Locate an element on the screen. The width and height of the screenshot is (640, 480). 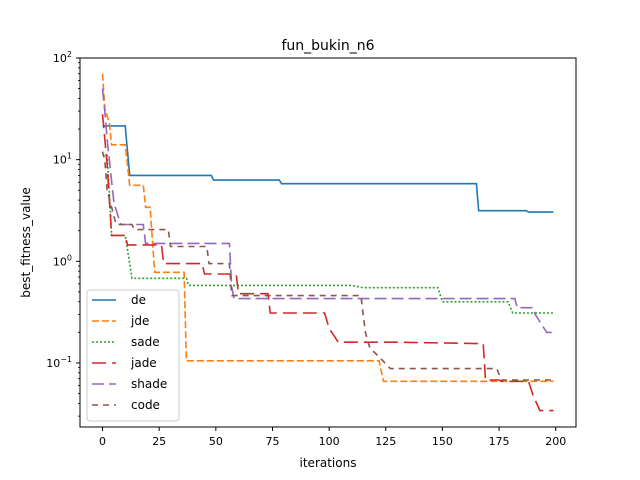
legend-label-de: de is located at coordinates (138, 300).